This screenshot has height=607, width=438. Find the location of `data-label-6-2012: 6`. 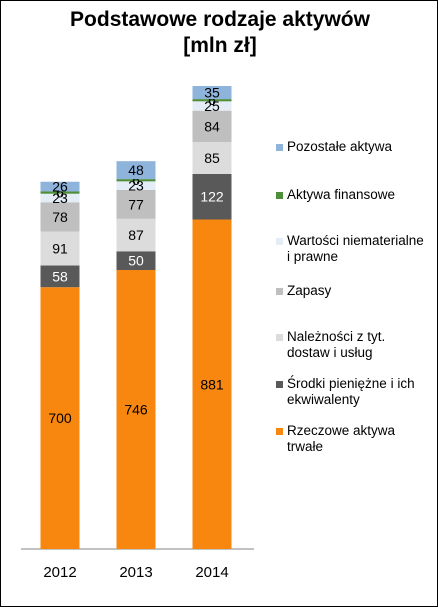

data-label-6-2012: 6 is located at coordinates (60, 193).